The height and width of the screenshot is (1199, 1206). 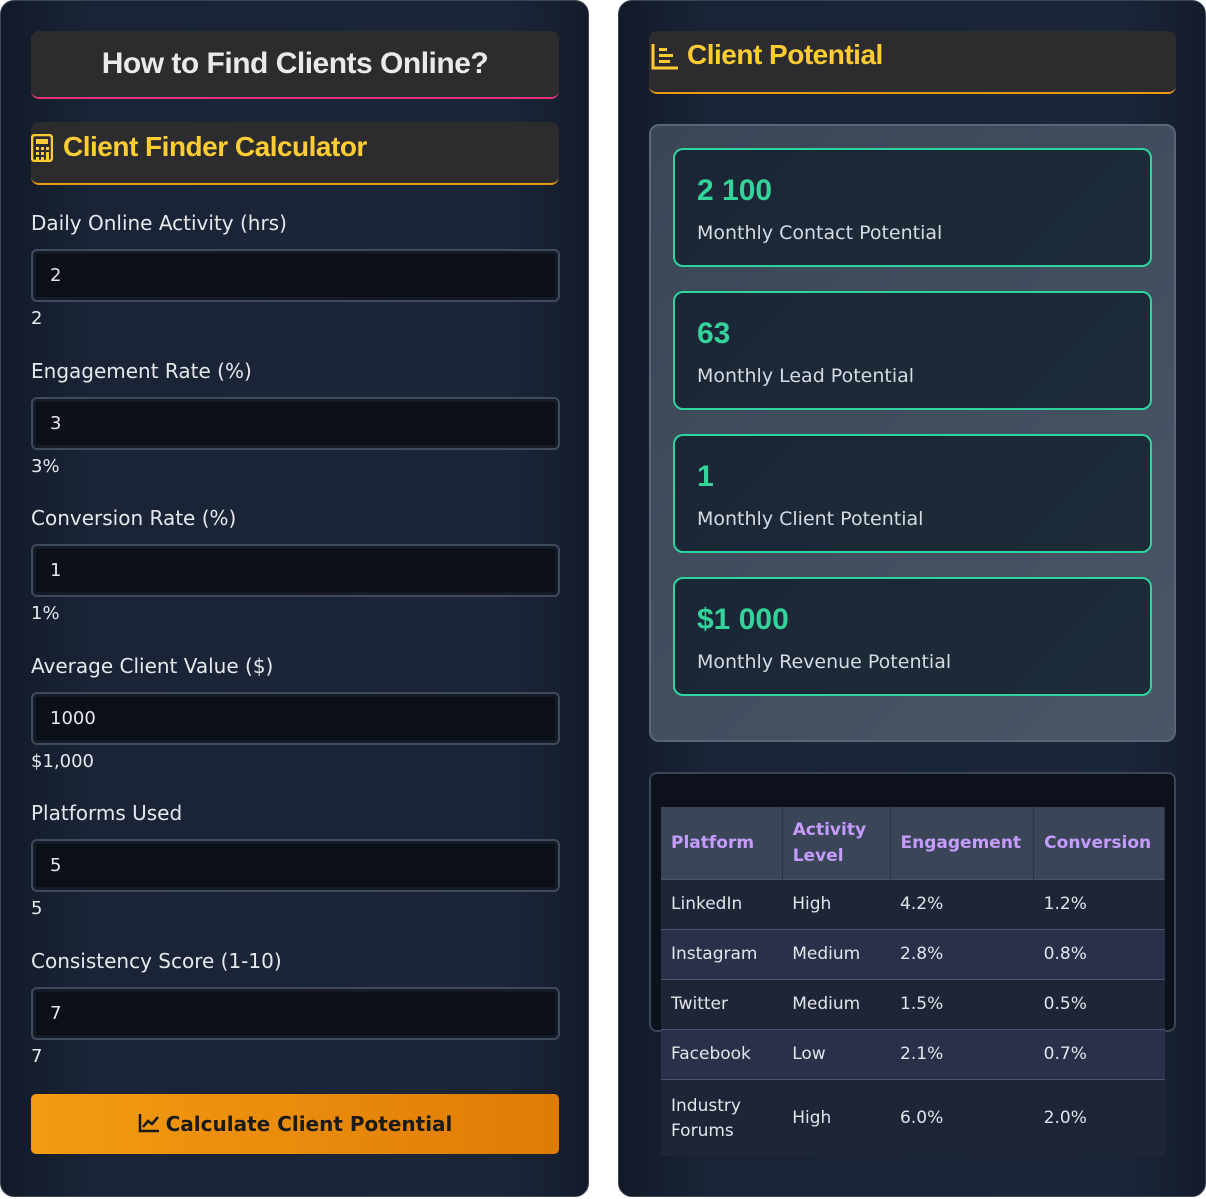 What do you see at coordinates (156, 961) in the screenshot?
I see `field-label: Consistency Score (1-10)` at bounding box center [156, 961].